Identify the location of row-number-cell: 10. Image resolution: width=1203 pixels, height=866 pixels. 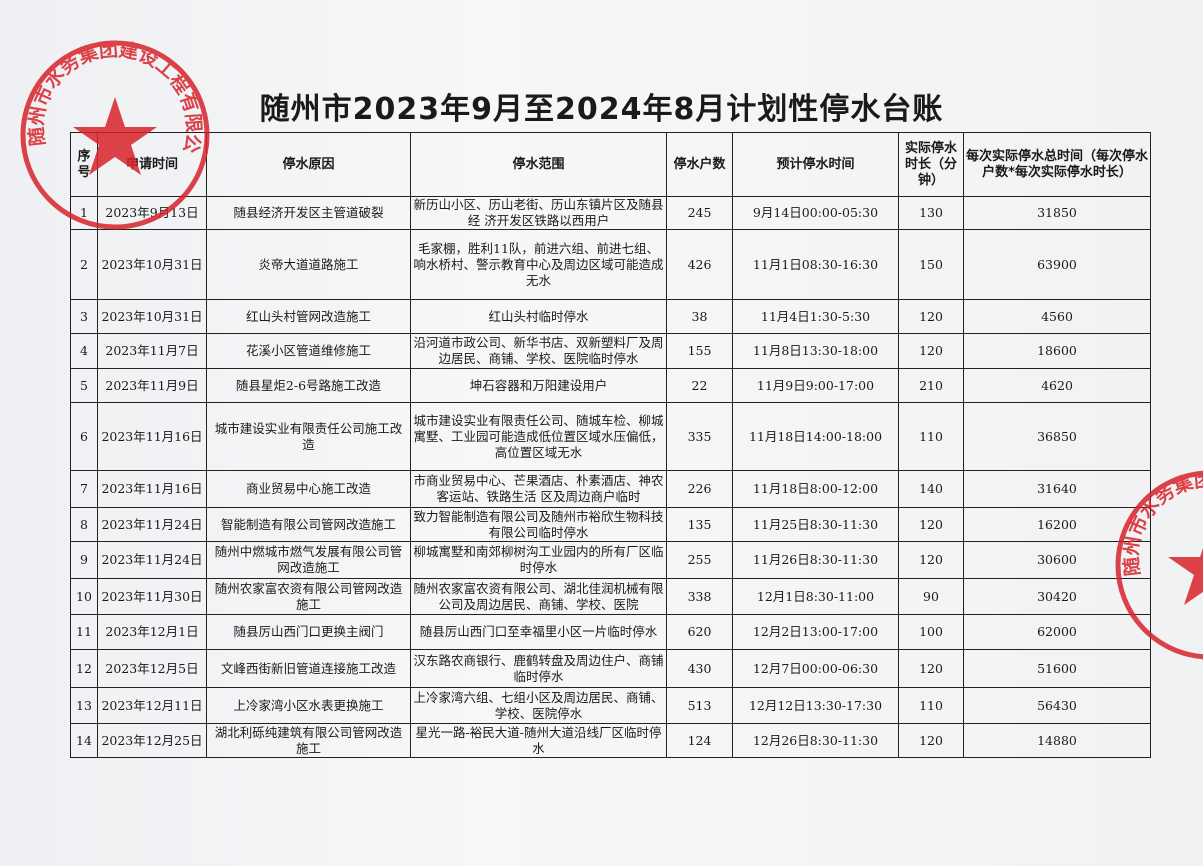
(84, 596).